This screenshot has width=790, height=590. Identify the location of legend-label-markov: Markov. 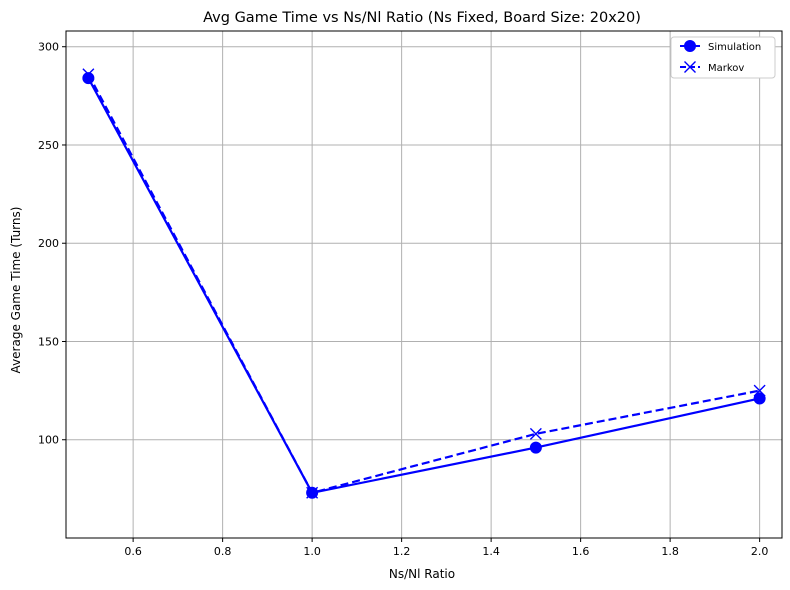
(726, 68).